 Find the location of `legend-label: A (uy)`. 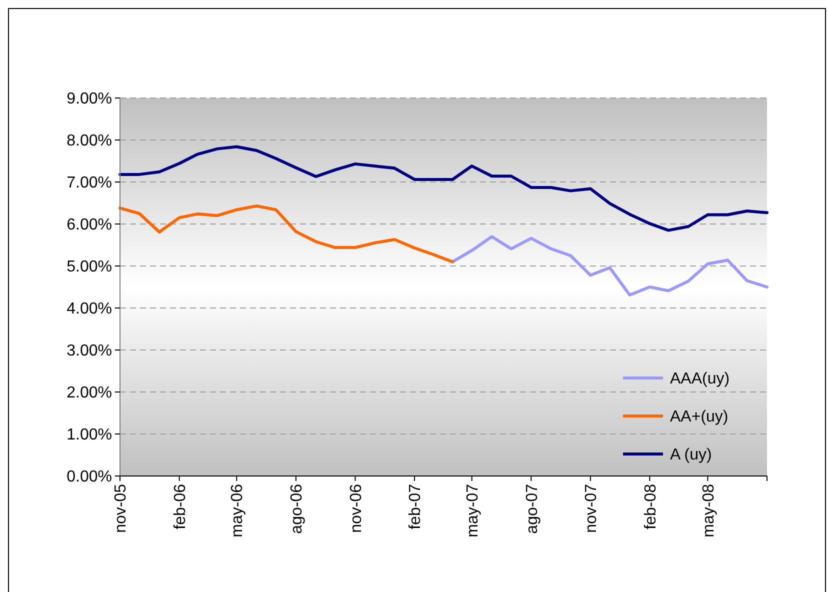

legend-label: A (uy) is located at coordinates (691, 455).